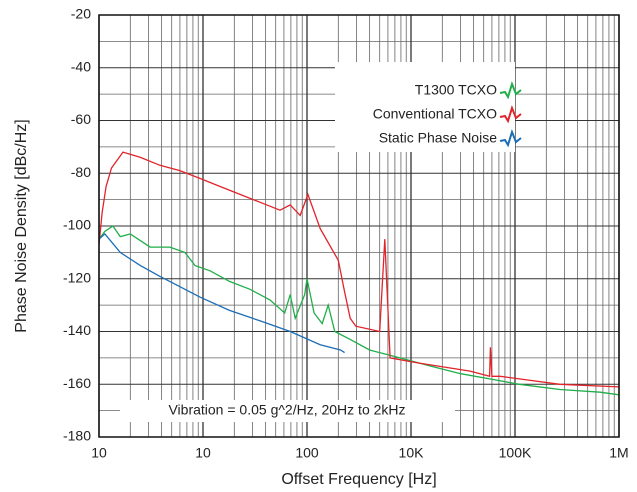 This screenshot has width=637, height=492. I want to click on legend-label: T1300 TCXO, so click(456, 90).